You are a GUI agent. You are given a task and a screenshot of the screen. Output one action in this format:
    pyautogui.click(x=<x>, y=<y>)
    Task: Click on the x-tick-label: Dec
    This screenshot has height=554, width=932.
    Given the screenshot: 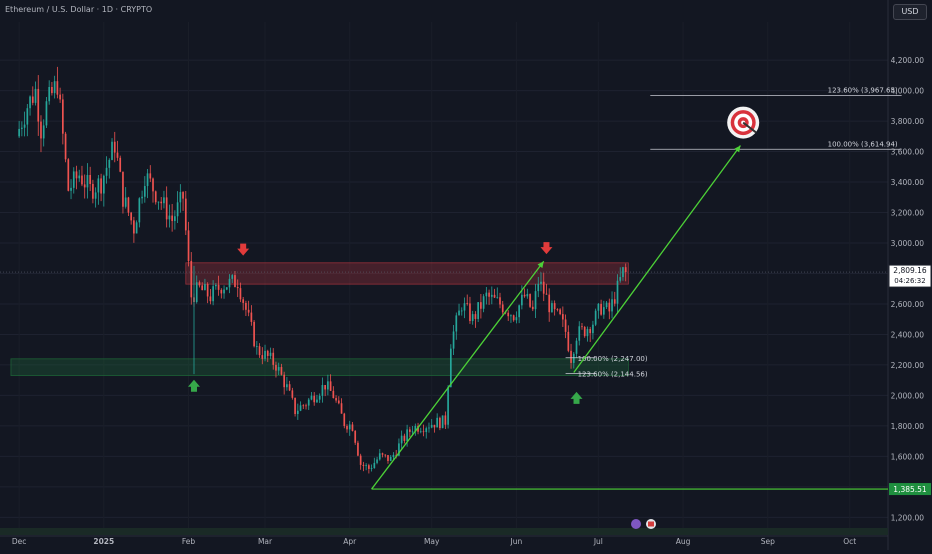 What is the action you would take?
    pyautogui.click(x=19, y=541)
    